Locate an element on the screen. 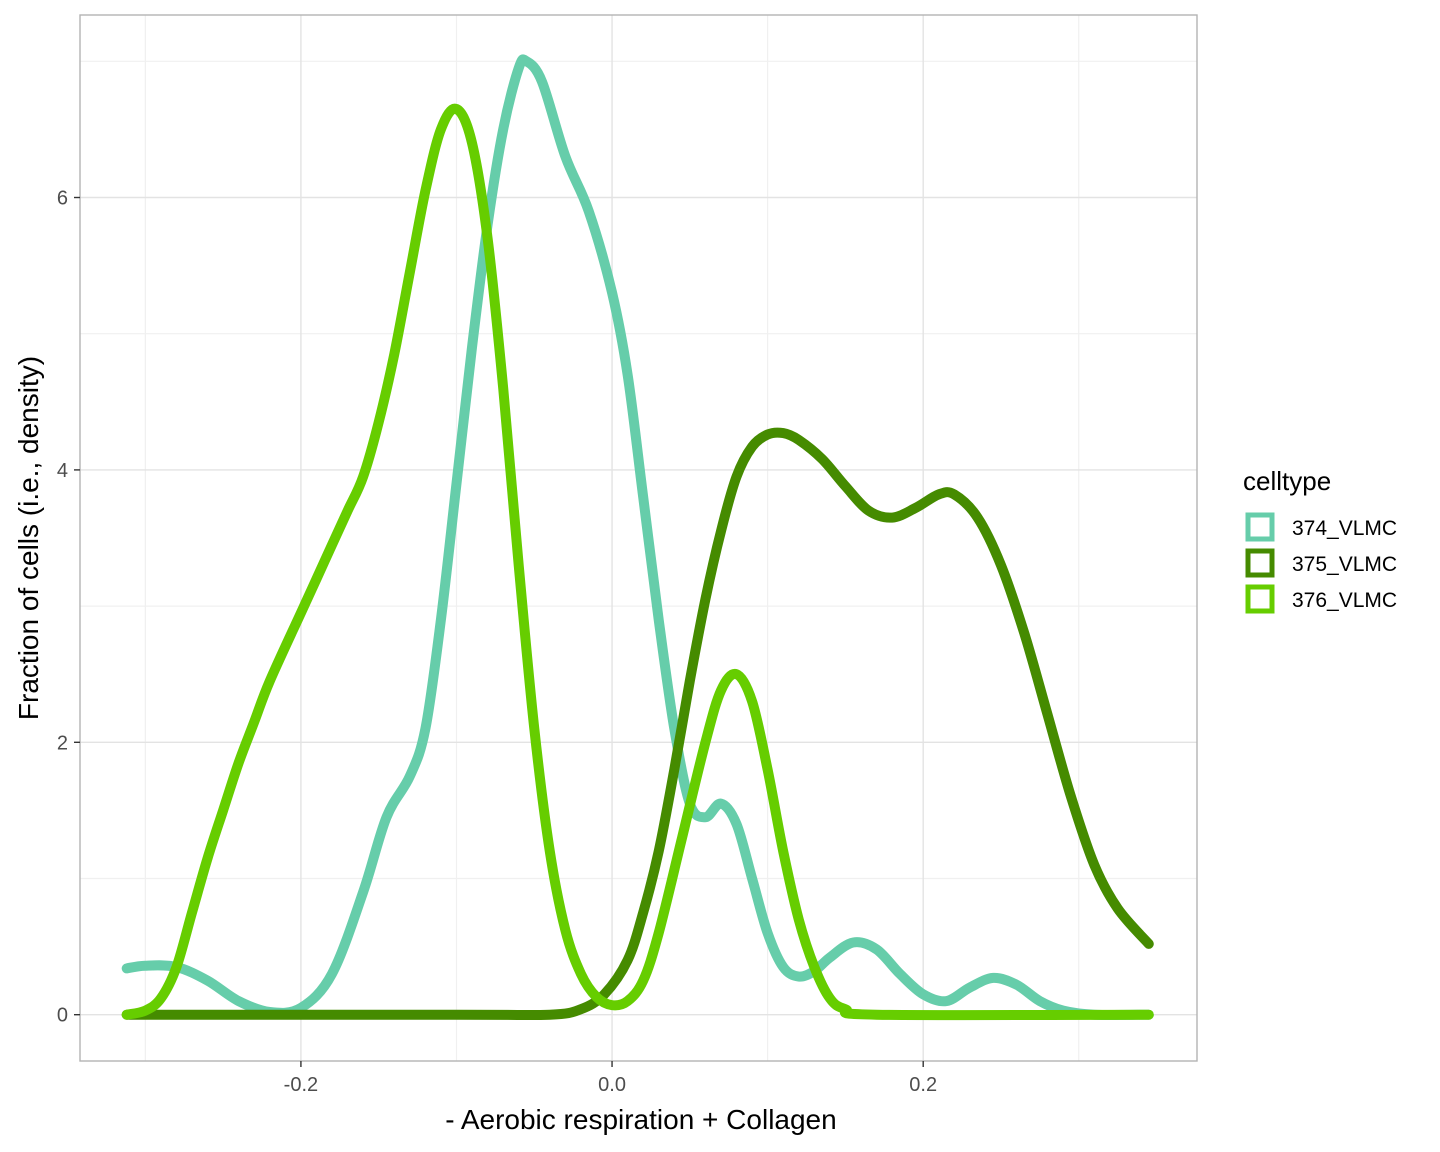  y-tick-label: 6 is located at coordinates (62, 199).